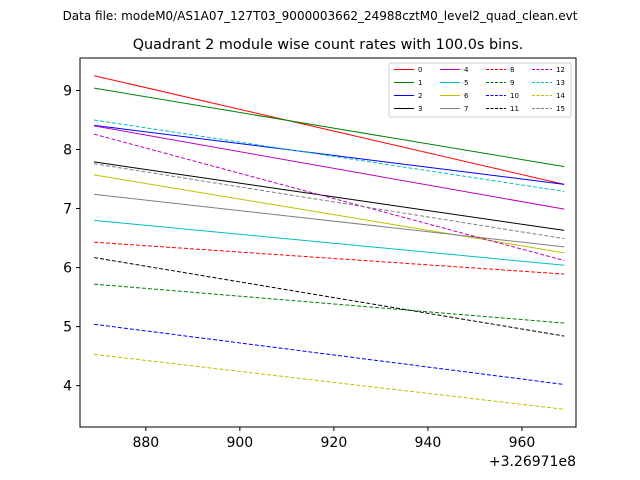 The height and width of the screenshot is (480, 640). Describe the element at coordinates (67, 387) in the screenshot. I see `y-tick-label: 4` at that location.